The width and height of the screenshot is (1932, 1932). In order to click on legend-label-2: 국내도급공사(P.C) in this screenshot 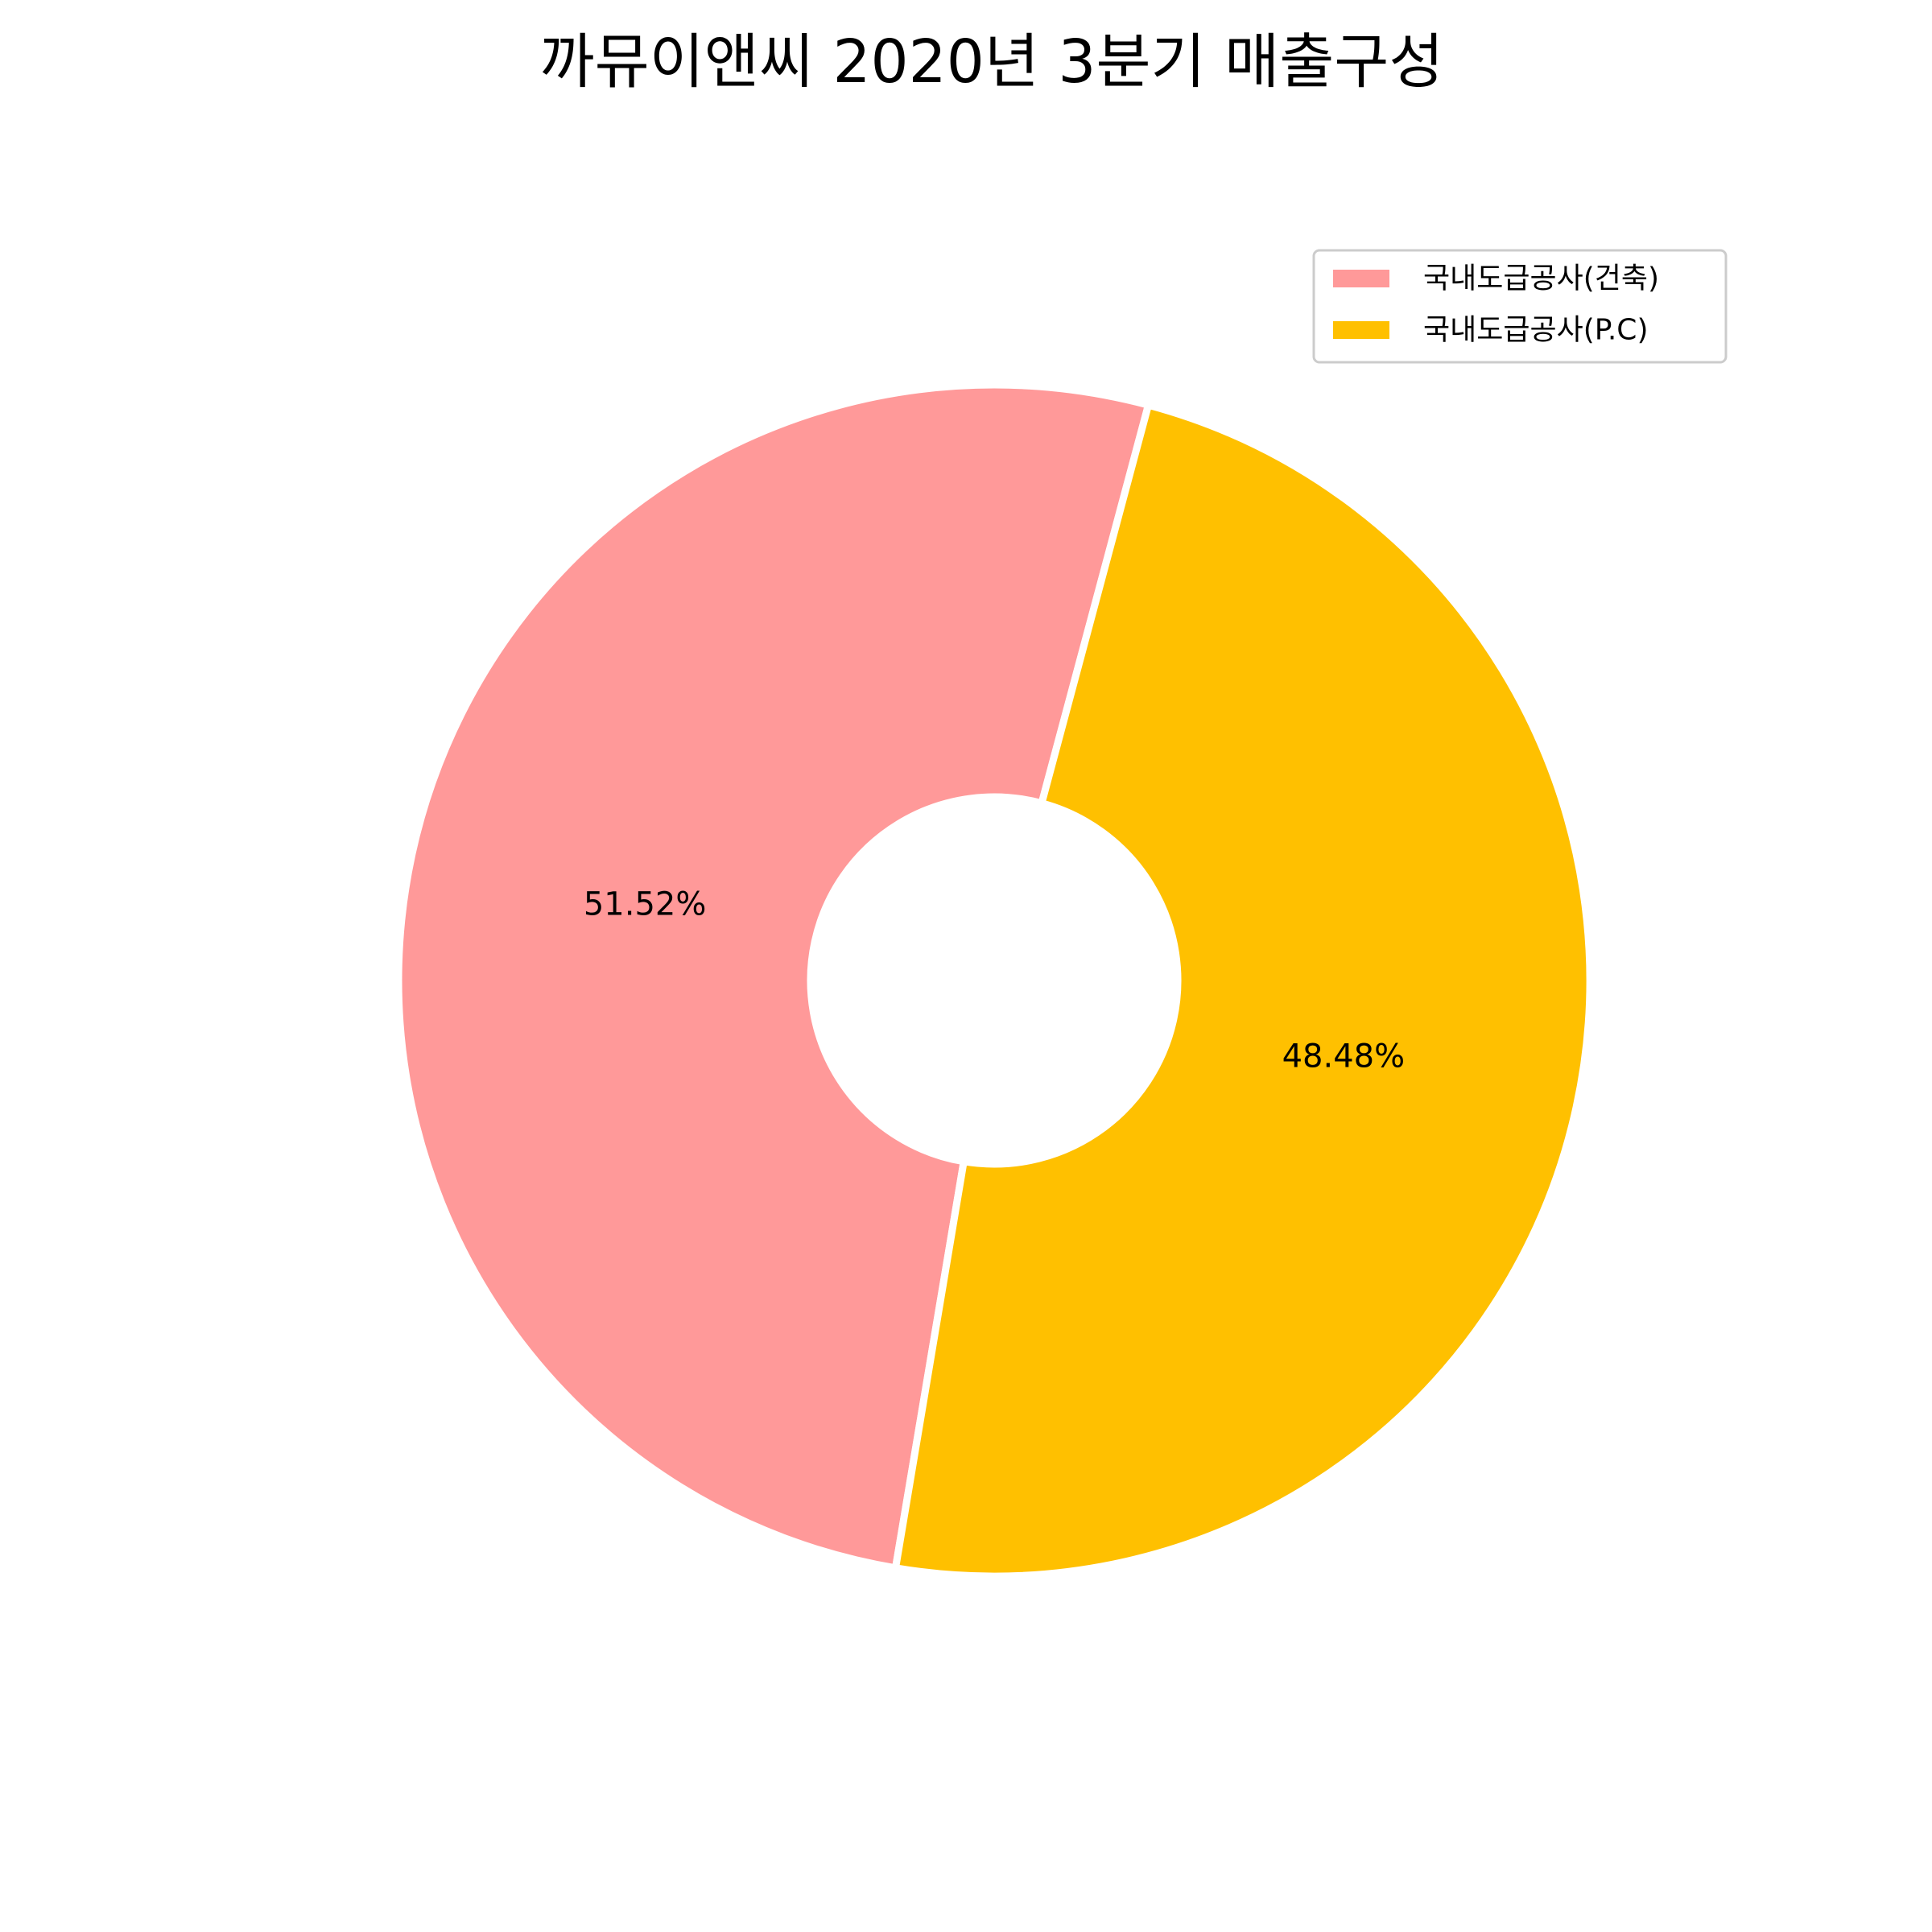, I will do `click(1536, 330)`.